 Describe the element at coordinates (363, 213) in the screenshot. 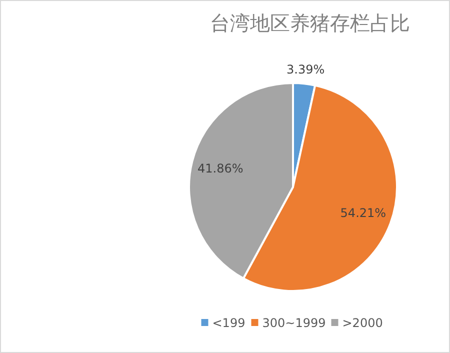

I see `data-label: 54.21%` at that location.